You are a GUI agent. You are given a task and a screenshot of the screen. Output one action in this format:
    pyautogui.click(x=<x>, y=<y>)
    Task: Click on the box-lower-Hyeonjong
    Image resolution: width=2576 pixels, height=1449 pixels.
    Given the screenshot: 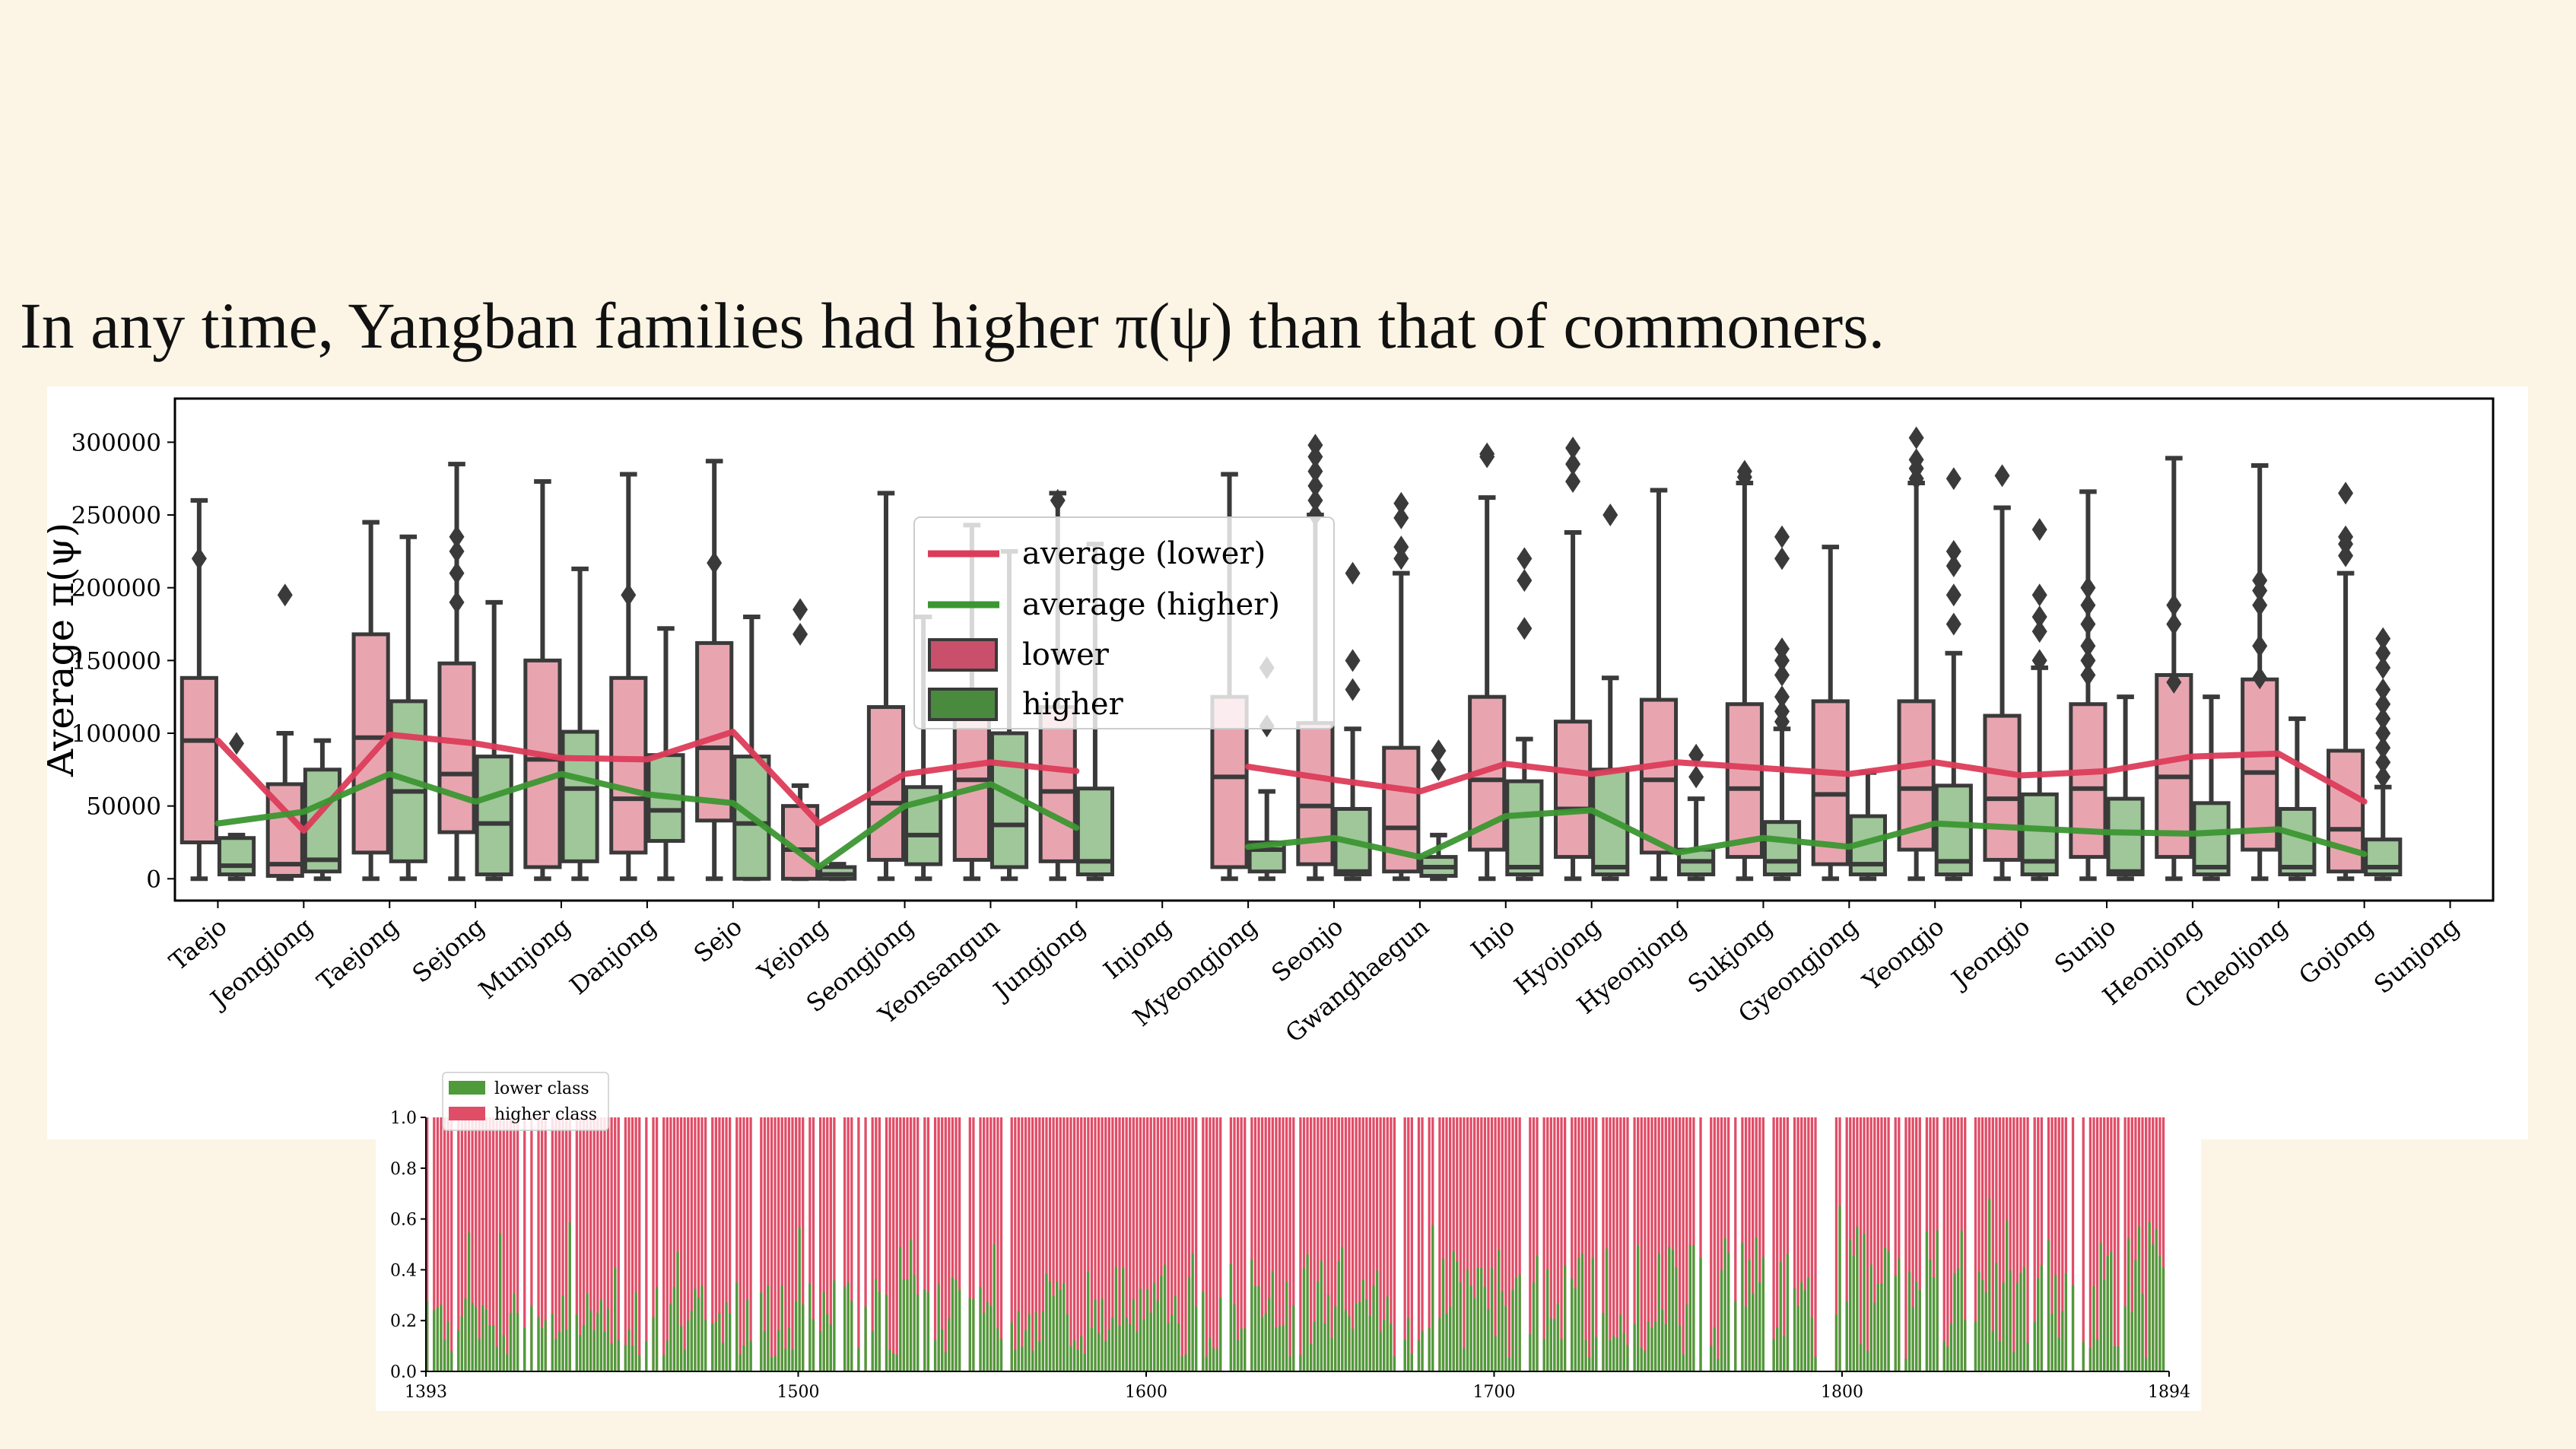 What is the action you would take?
    pyautogui.click(x=1659, y=685)
    